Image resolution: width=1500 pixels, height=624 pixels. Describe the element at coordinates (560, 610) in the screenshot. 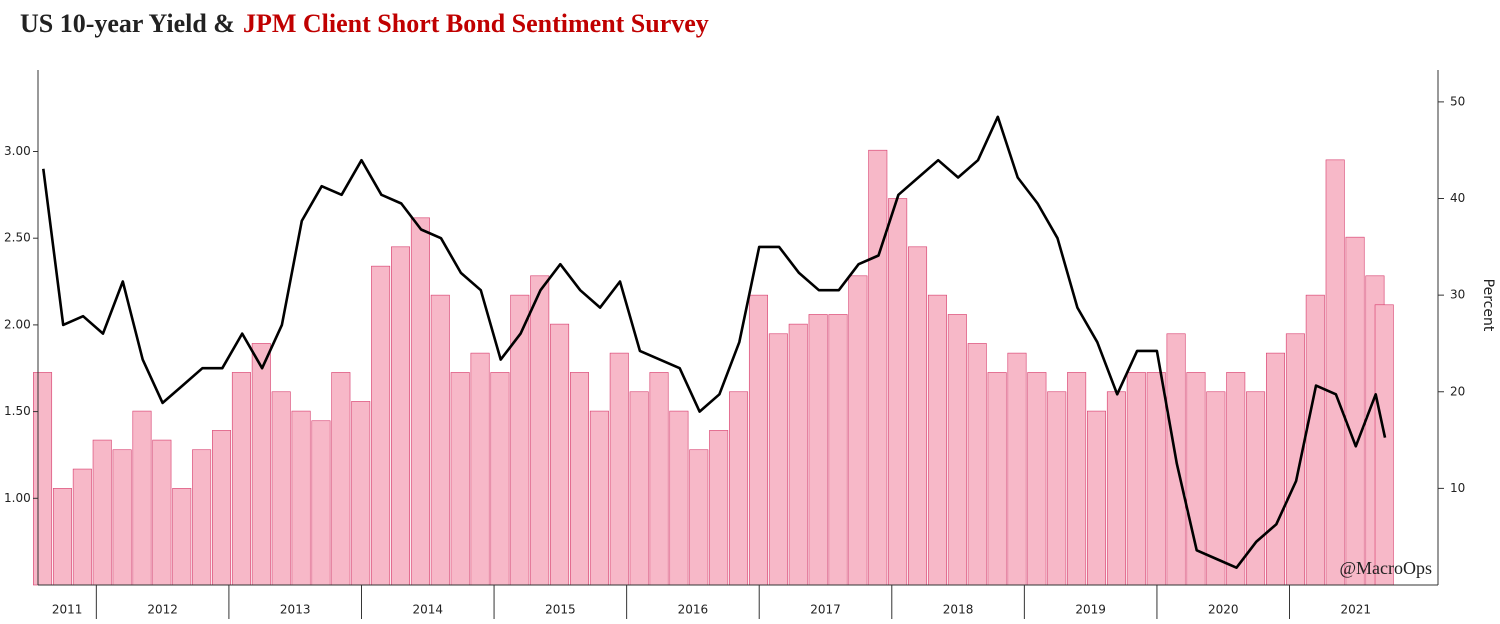

I see `x-tick-label: 2015` at that location.